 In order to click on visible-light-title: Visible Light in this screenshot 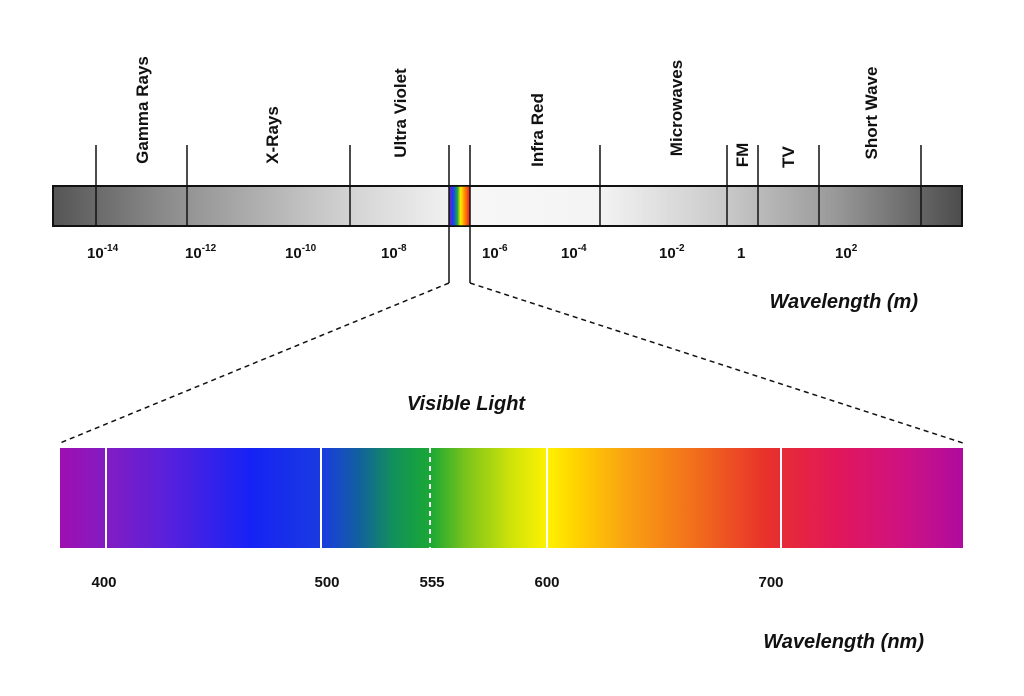, I will do `click(466, 404)`.